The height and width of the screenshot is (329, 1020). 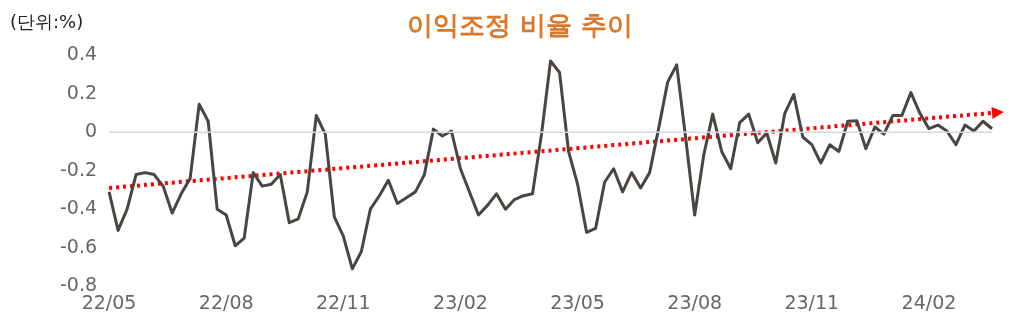 I want to click on x-tick-label: 24/02, so click(x=929, y=301).